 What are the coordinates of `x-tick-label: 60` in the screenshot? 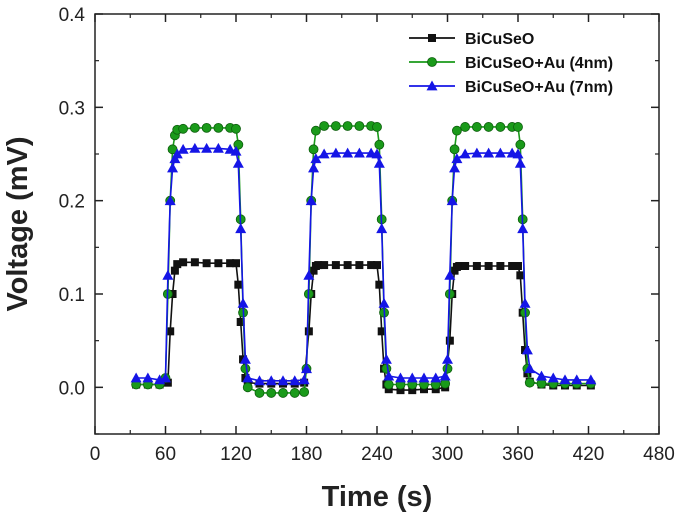 It's located at (165, 454).